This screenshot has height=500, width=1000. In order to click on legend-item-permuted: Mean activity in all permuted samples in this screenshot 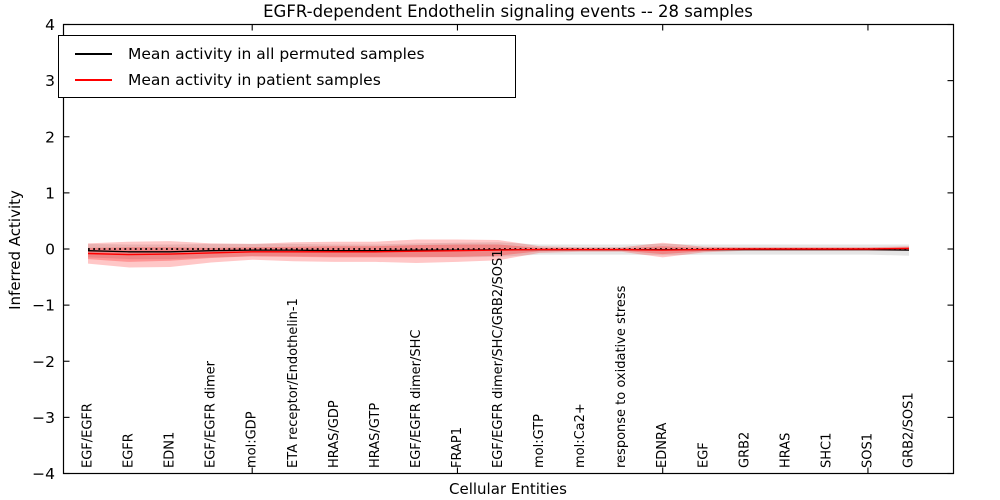, I will do `click(295, 54)`.